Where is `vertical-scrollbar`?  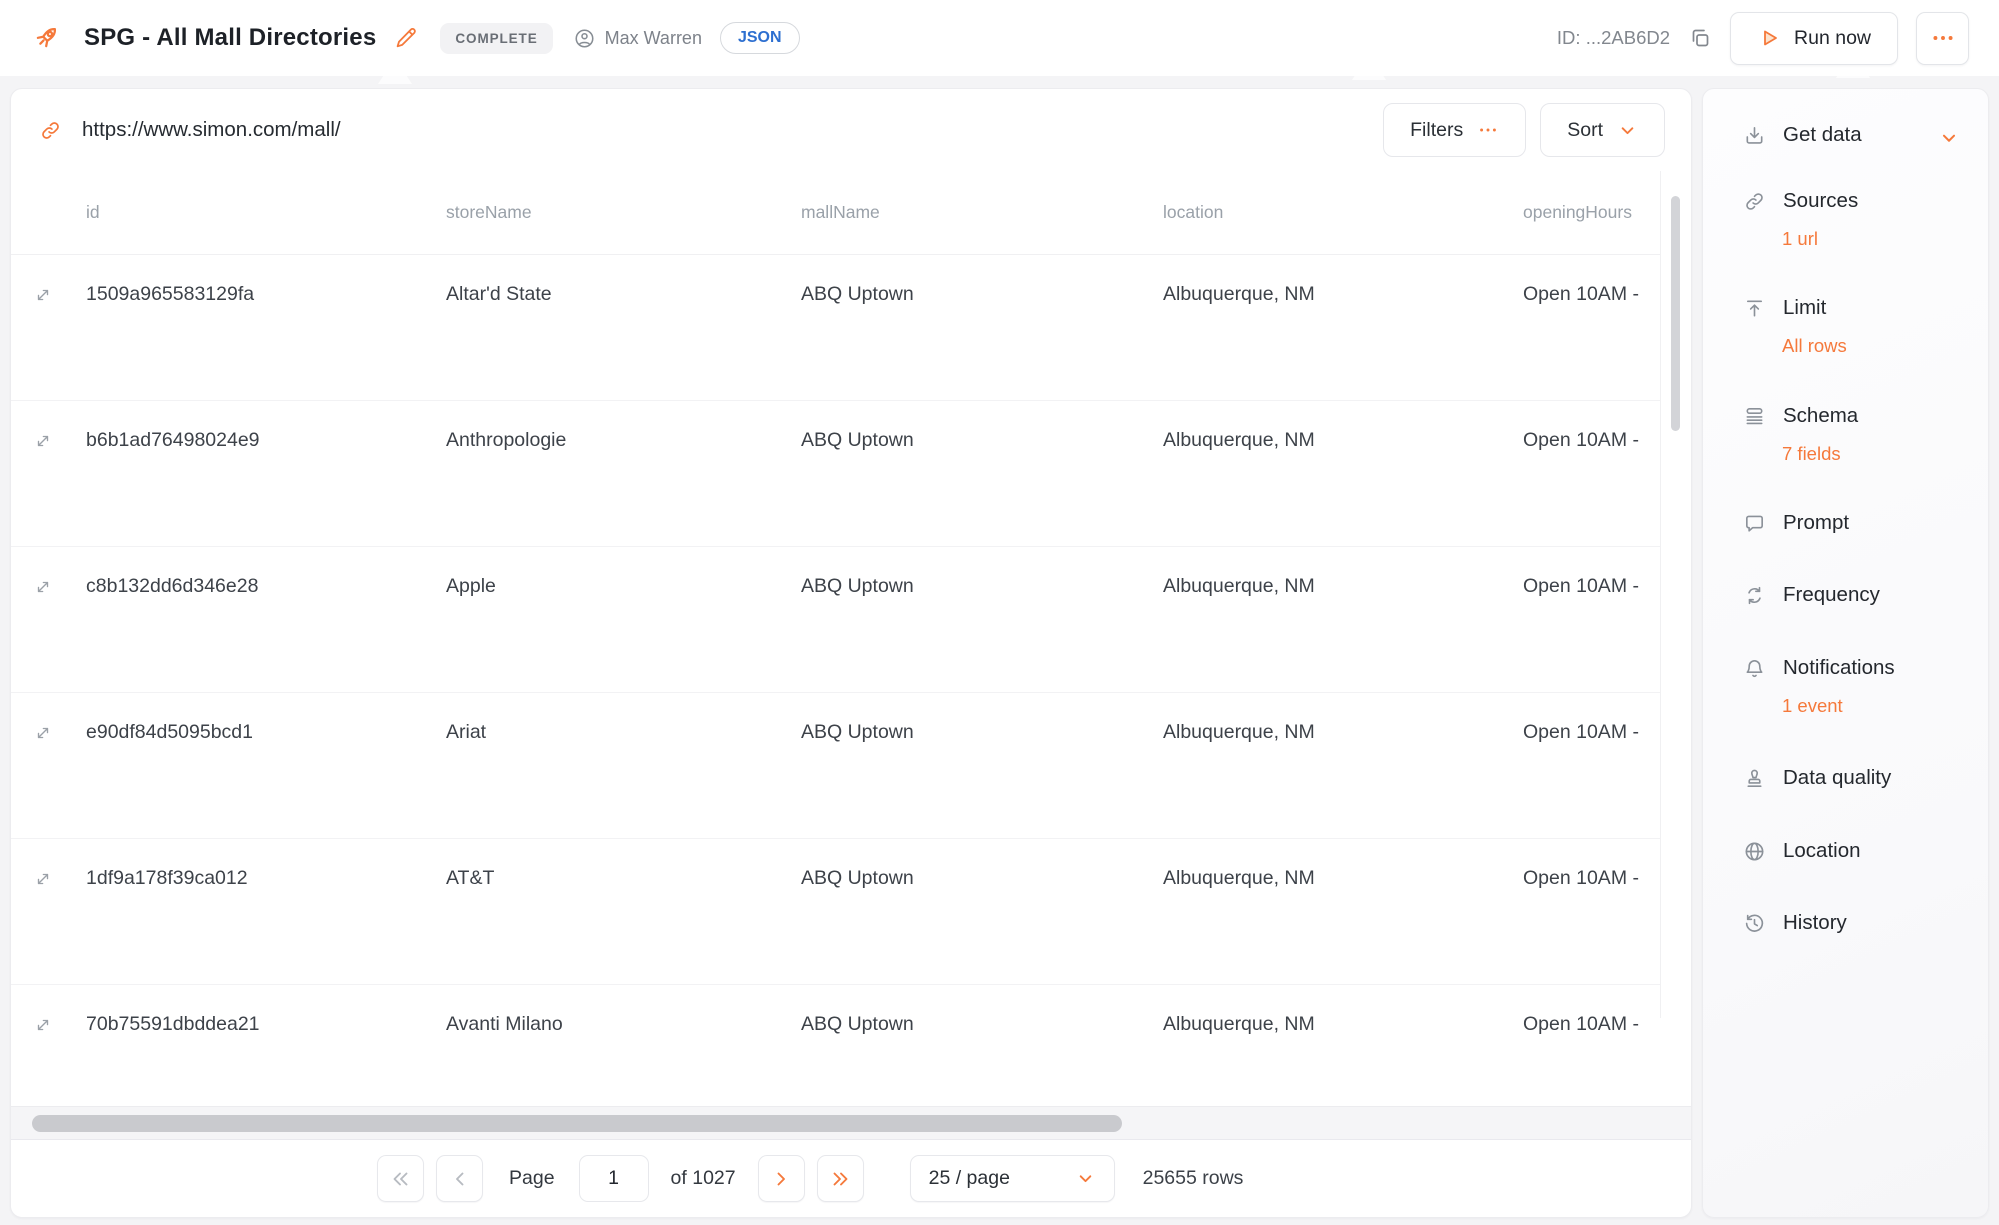
vertical-scrollbar is located at coordinates (1675, 313).